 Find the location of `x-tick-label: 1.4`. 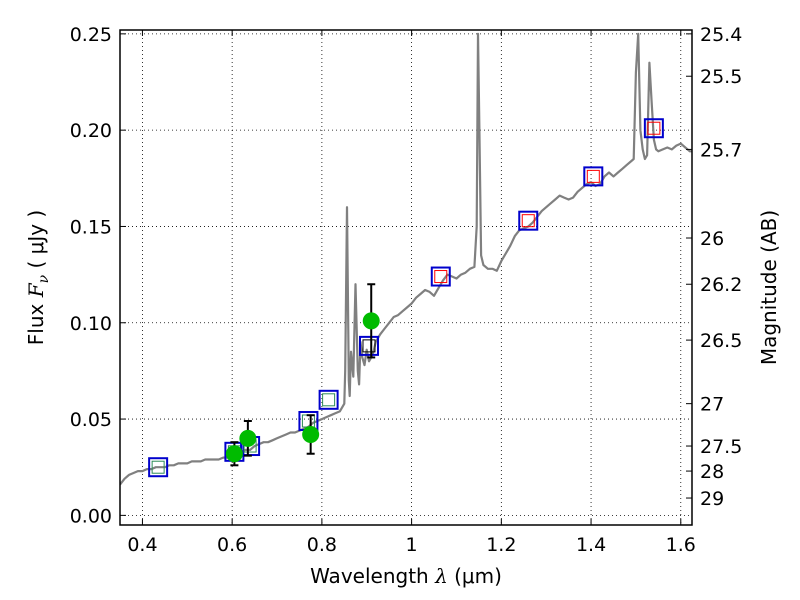

x-tick-label: 1.4 is located at coordinates (591, 545).